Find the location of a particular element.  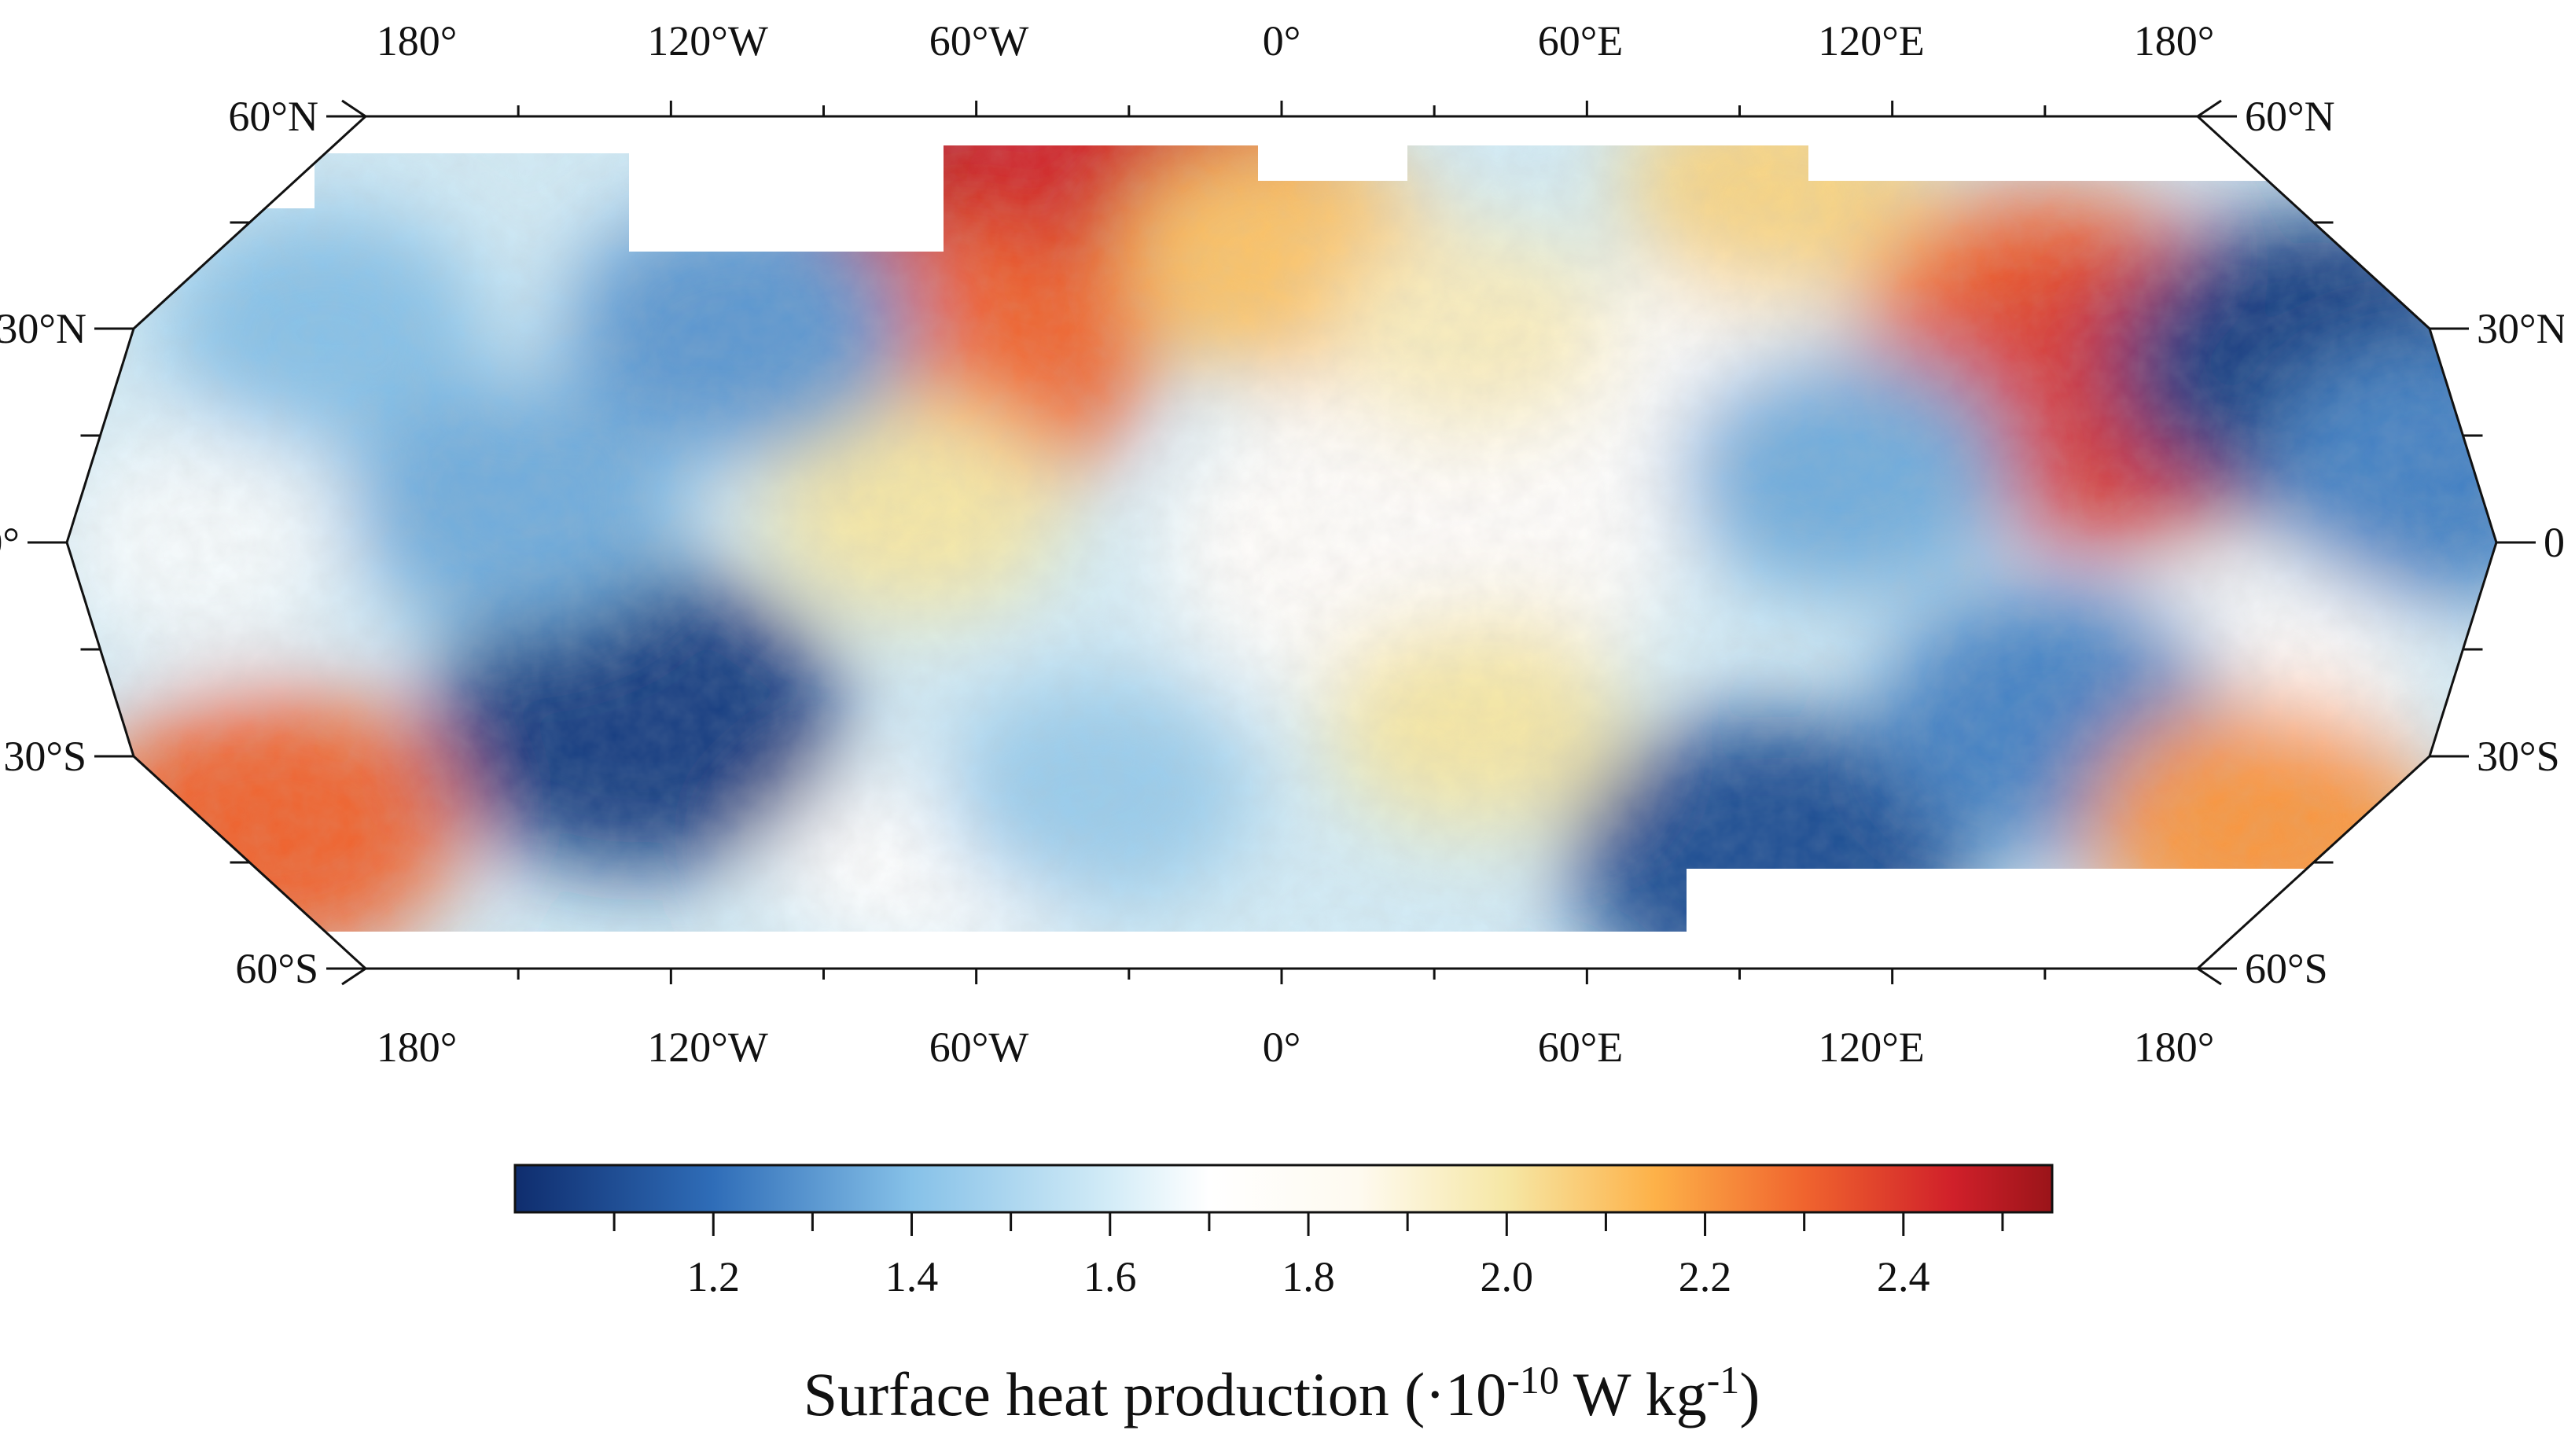

colorbar-gradient is located at coordinates (1283, 1189).